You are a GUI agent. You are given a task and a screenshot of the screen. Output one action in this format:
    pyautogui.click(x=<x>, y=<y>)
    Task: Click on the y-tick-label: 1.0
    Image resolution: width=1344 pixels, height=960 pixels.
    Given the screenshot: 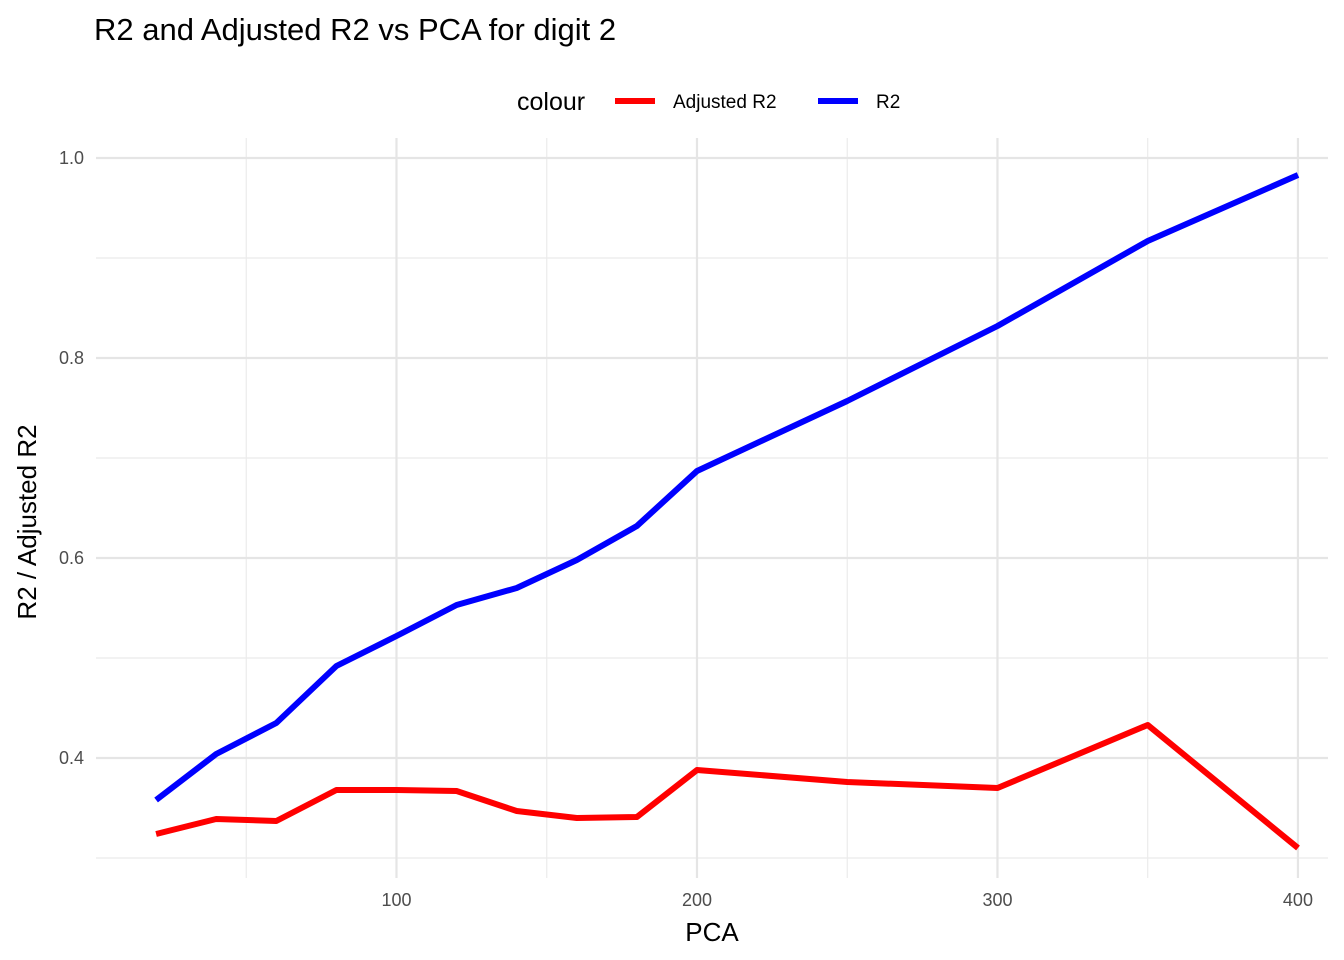 What is the action you would take?
    pyautogui.click(x=71, y=158)
    